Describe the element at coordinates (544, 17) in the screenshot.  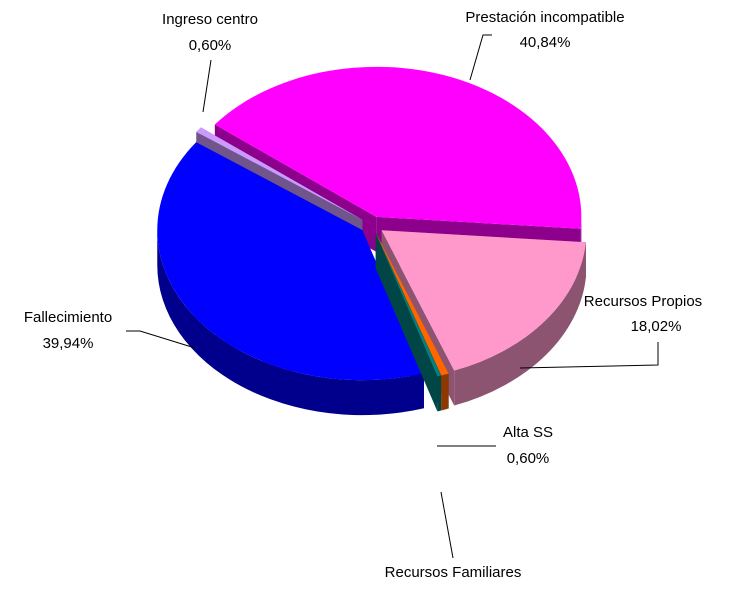
I see `slice-label: Prestación incompatible` at that location.